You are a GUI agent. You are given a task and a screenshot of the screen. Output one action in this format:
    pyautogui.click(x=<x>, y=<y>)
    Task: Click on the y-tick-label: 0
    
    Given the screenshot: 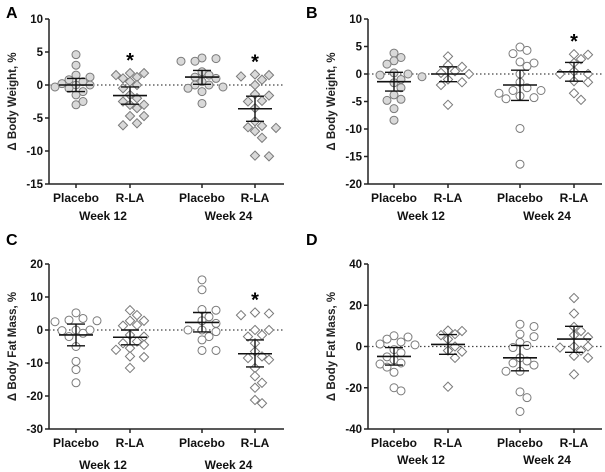 What is the action you would take?
    pyautogui.click(x=40, y=331)
    